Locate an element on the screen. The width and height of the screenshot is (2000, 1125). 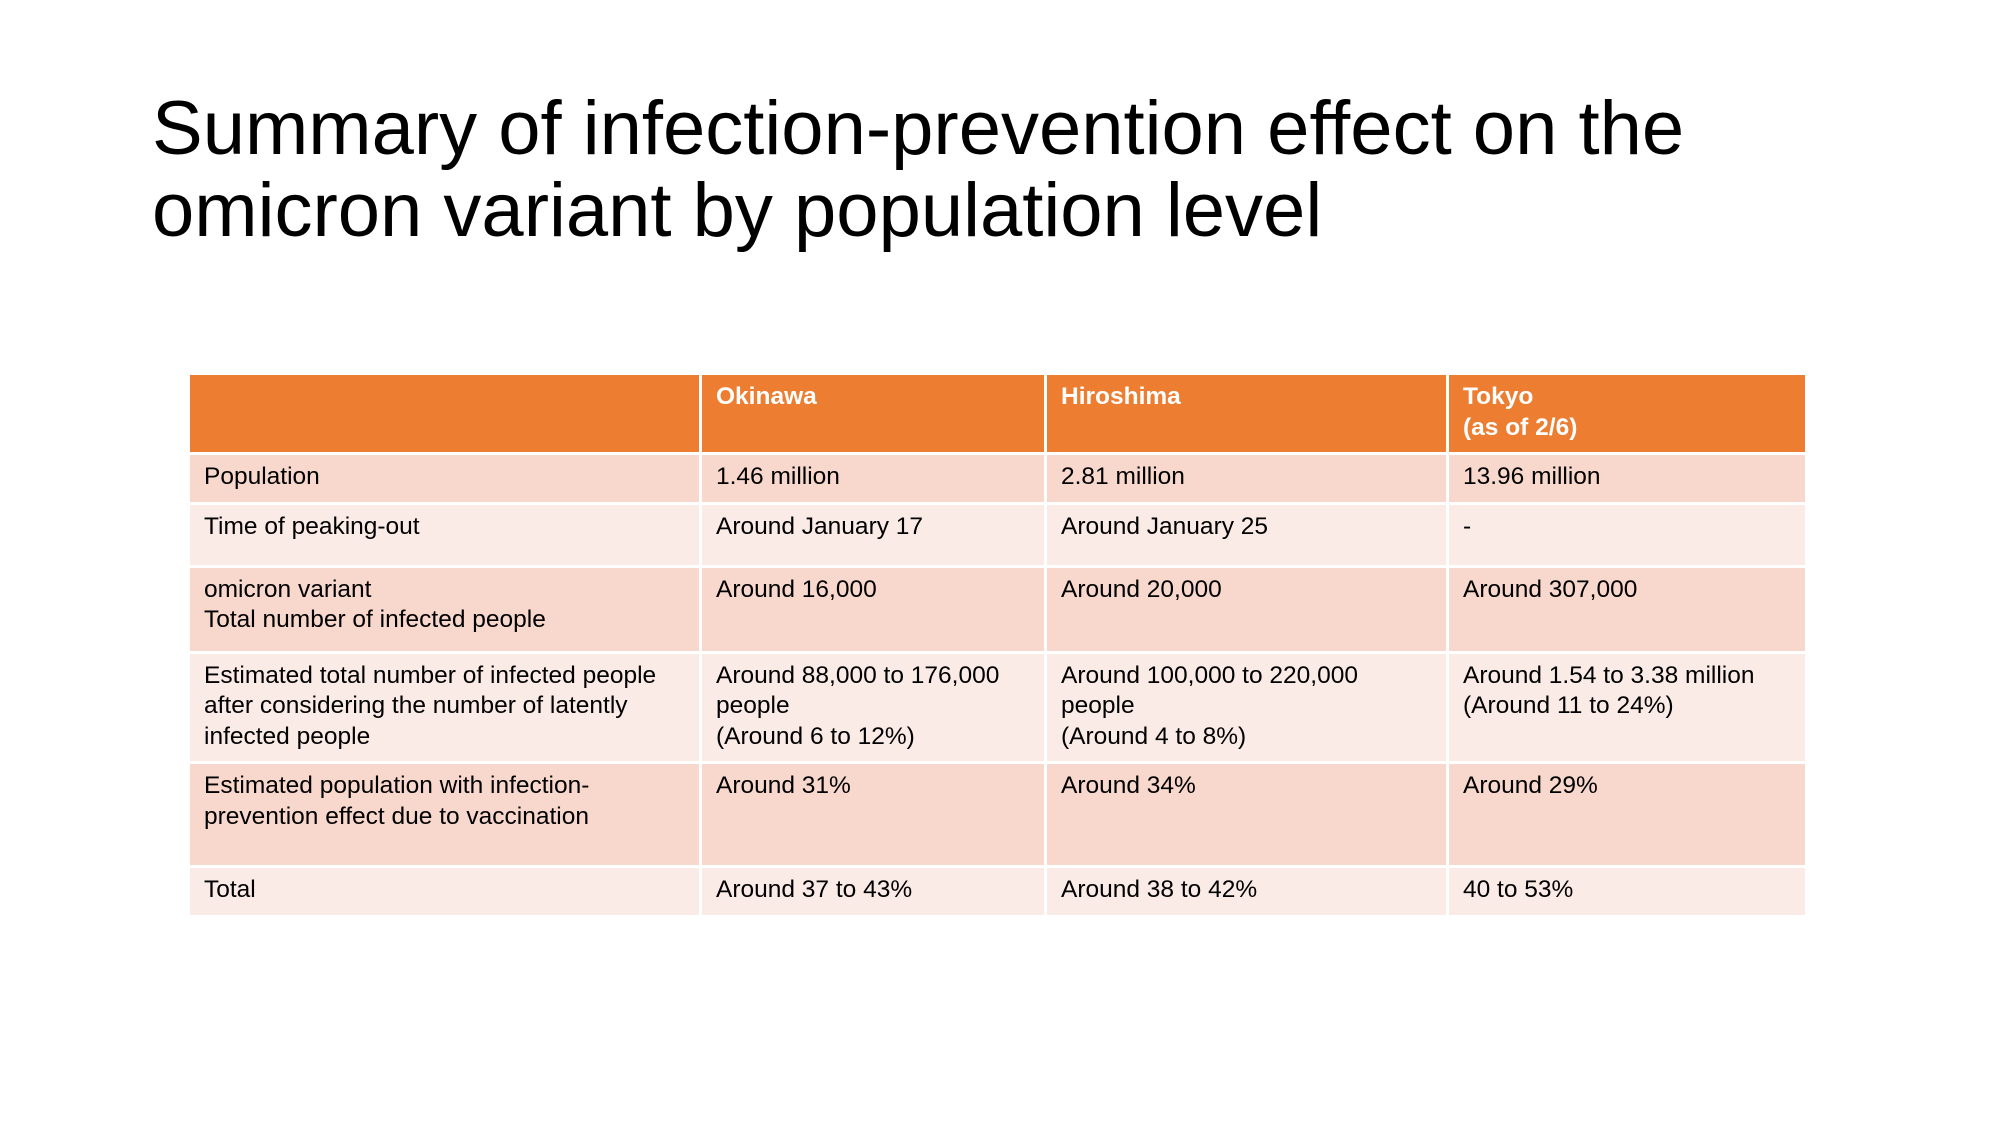
cell-tokyo: Around 29% is located at coordinates (1627, 814).